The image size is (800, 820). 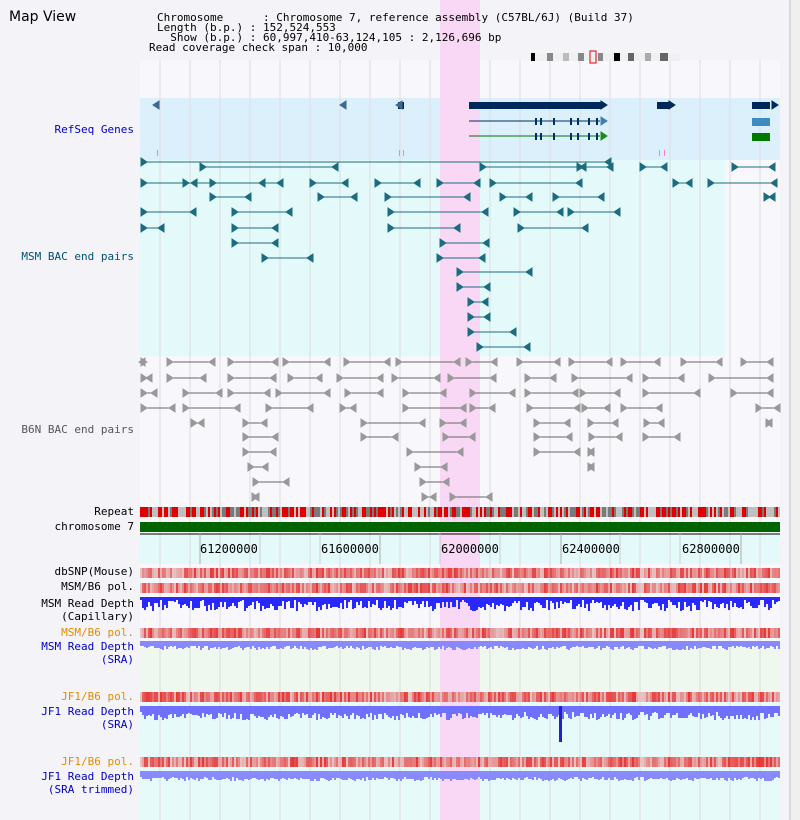 I want to click on track-label-jf1-read-depth-trimmed: JF1 Read Depth, so click(x=87, y=776).